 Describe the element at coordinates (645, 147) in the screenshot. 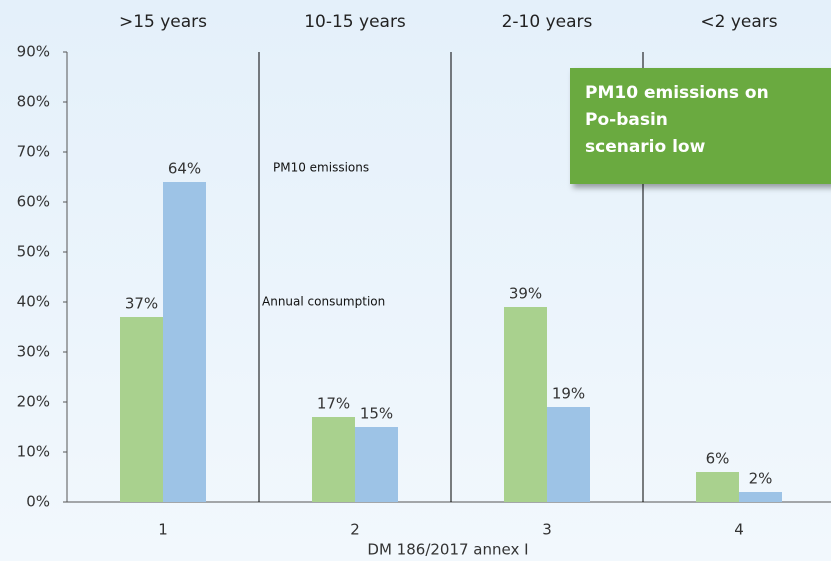

I see `annotation-text: scenario low` at that location.